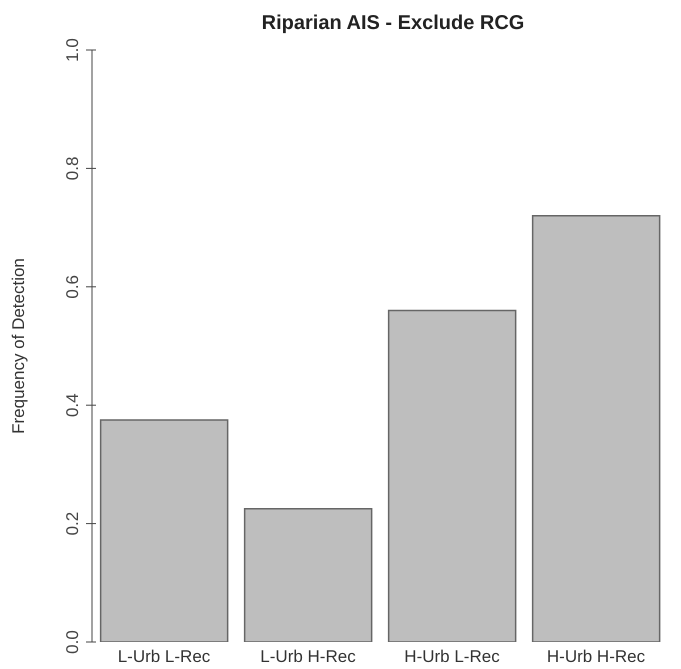 This screenshot has width=681, height=669. What do you see at coordinates (72, 524) in the screenshot?
I see `y-tick-label: 0.2` at bounding box center [72, 524].